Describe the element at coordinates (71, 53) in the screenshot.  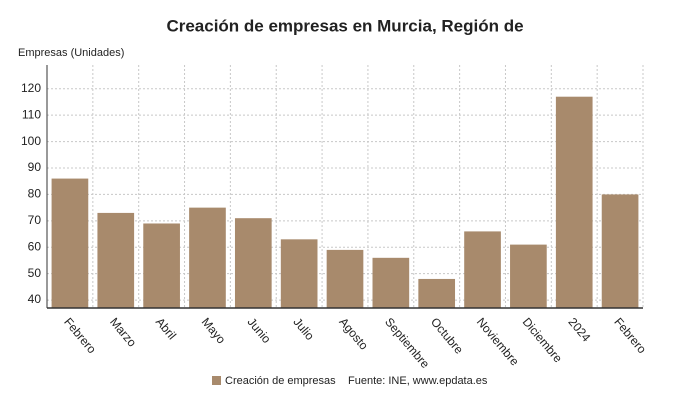
I see `y-axis-label: Empresas (Unidades)` at that location.